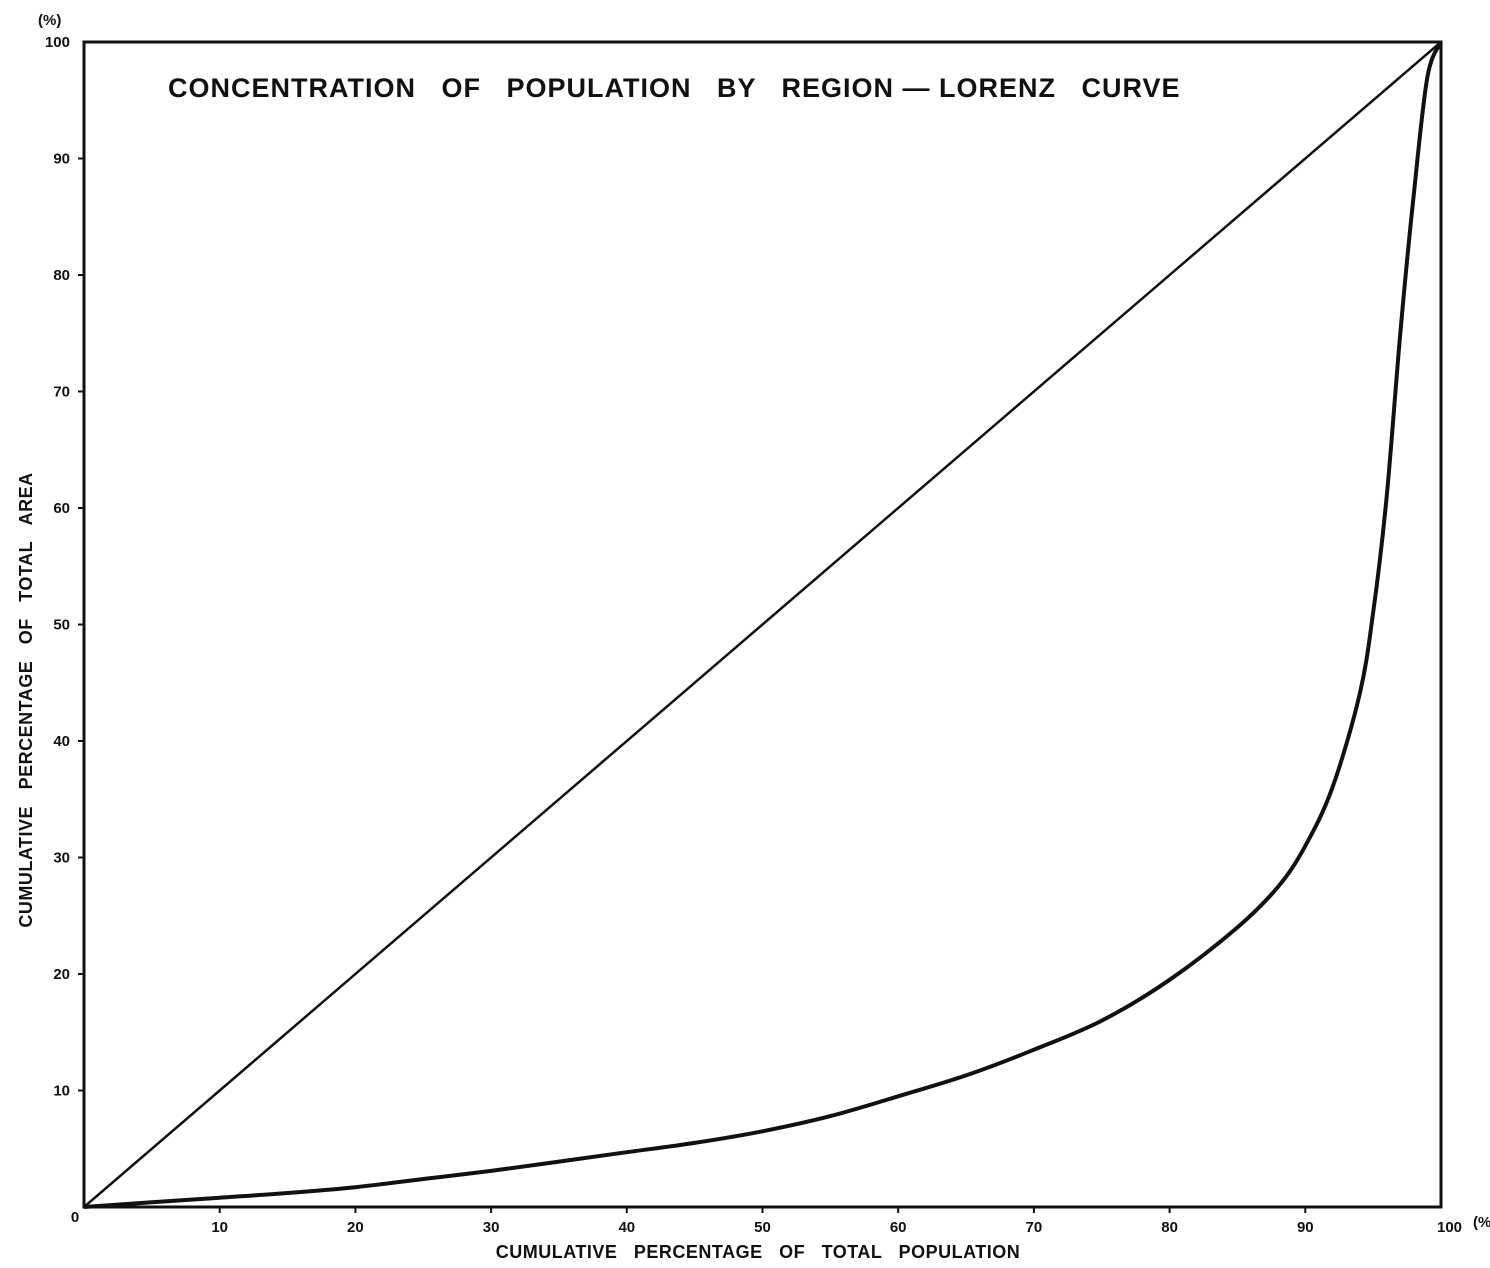  What do you see at coordinates (61, 275) in the screenshot?
I see `y-tick-label: 80` at bounding box center [61, 275].